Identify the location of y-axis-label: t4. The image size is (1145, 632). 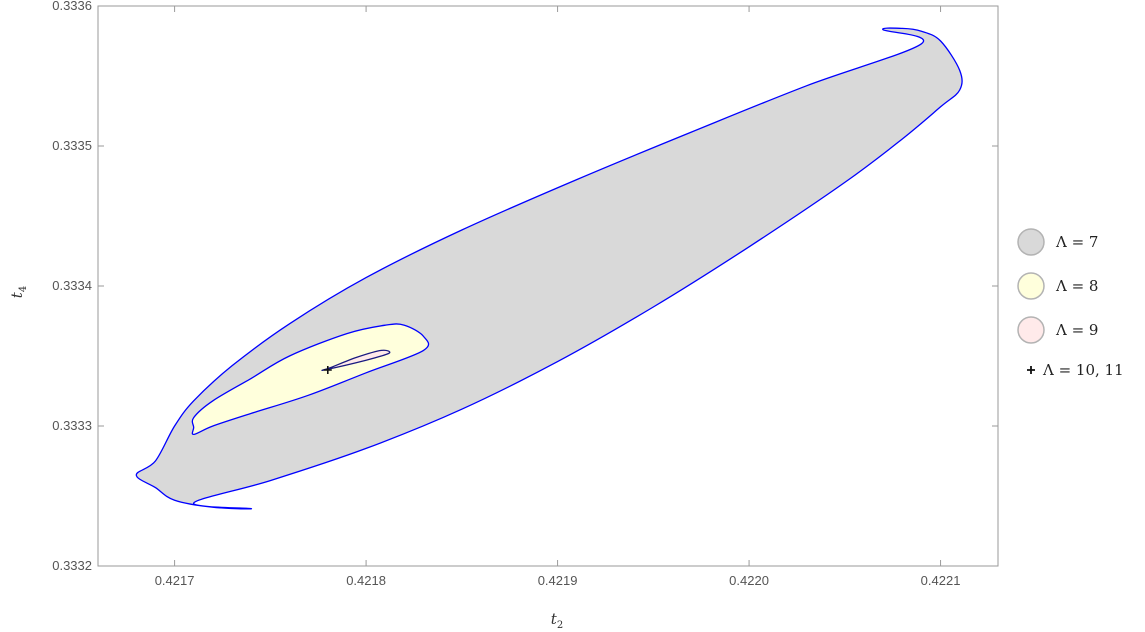
(18, 292).